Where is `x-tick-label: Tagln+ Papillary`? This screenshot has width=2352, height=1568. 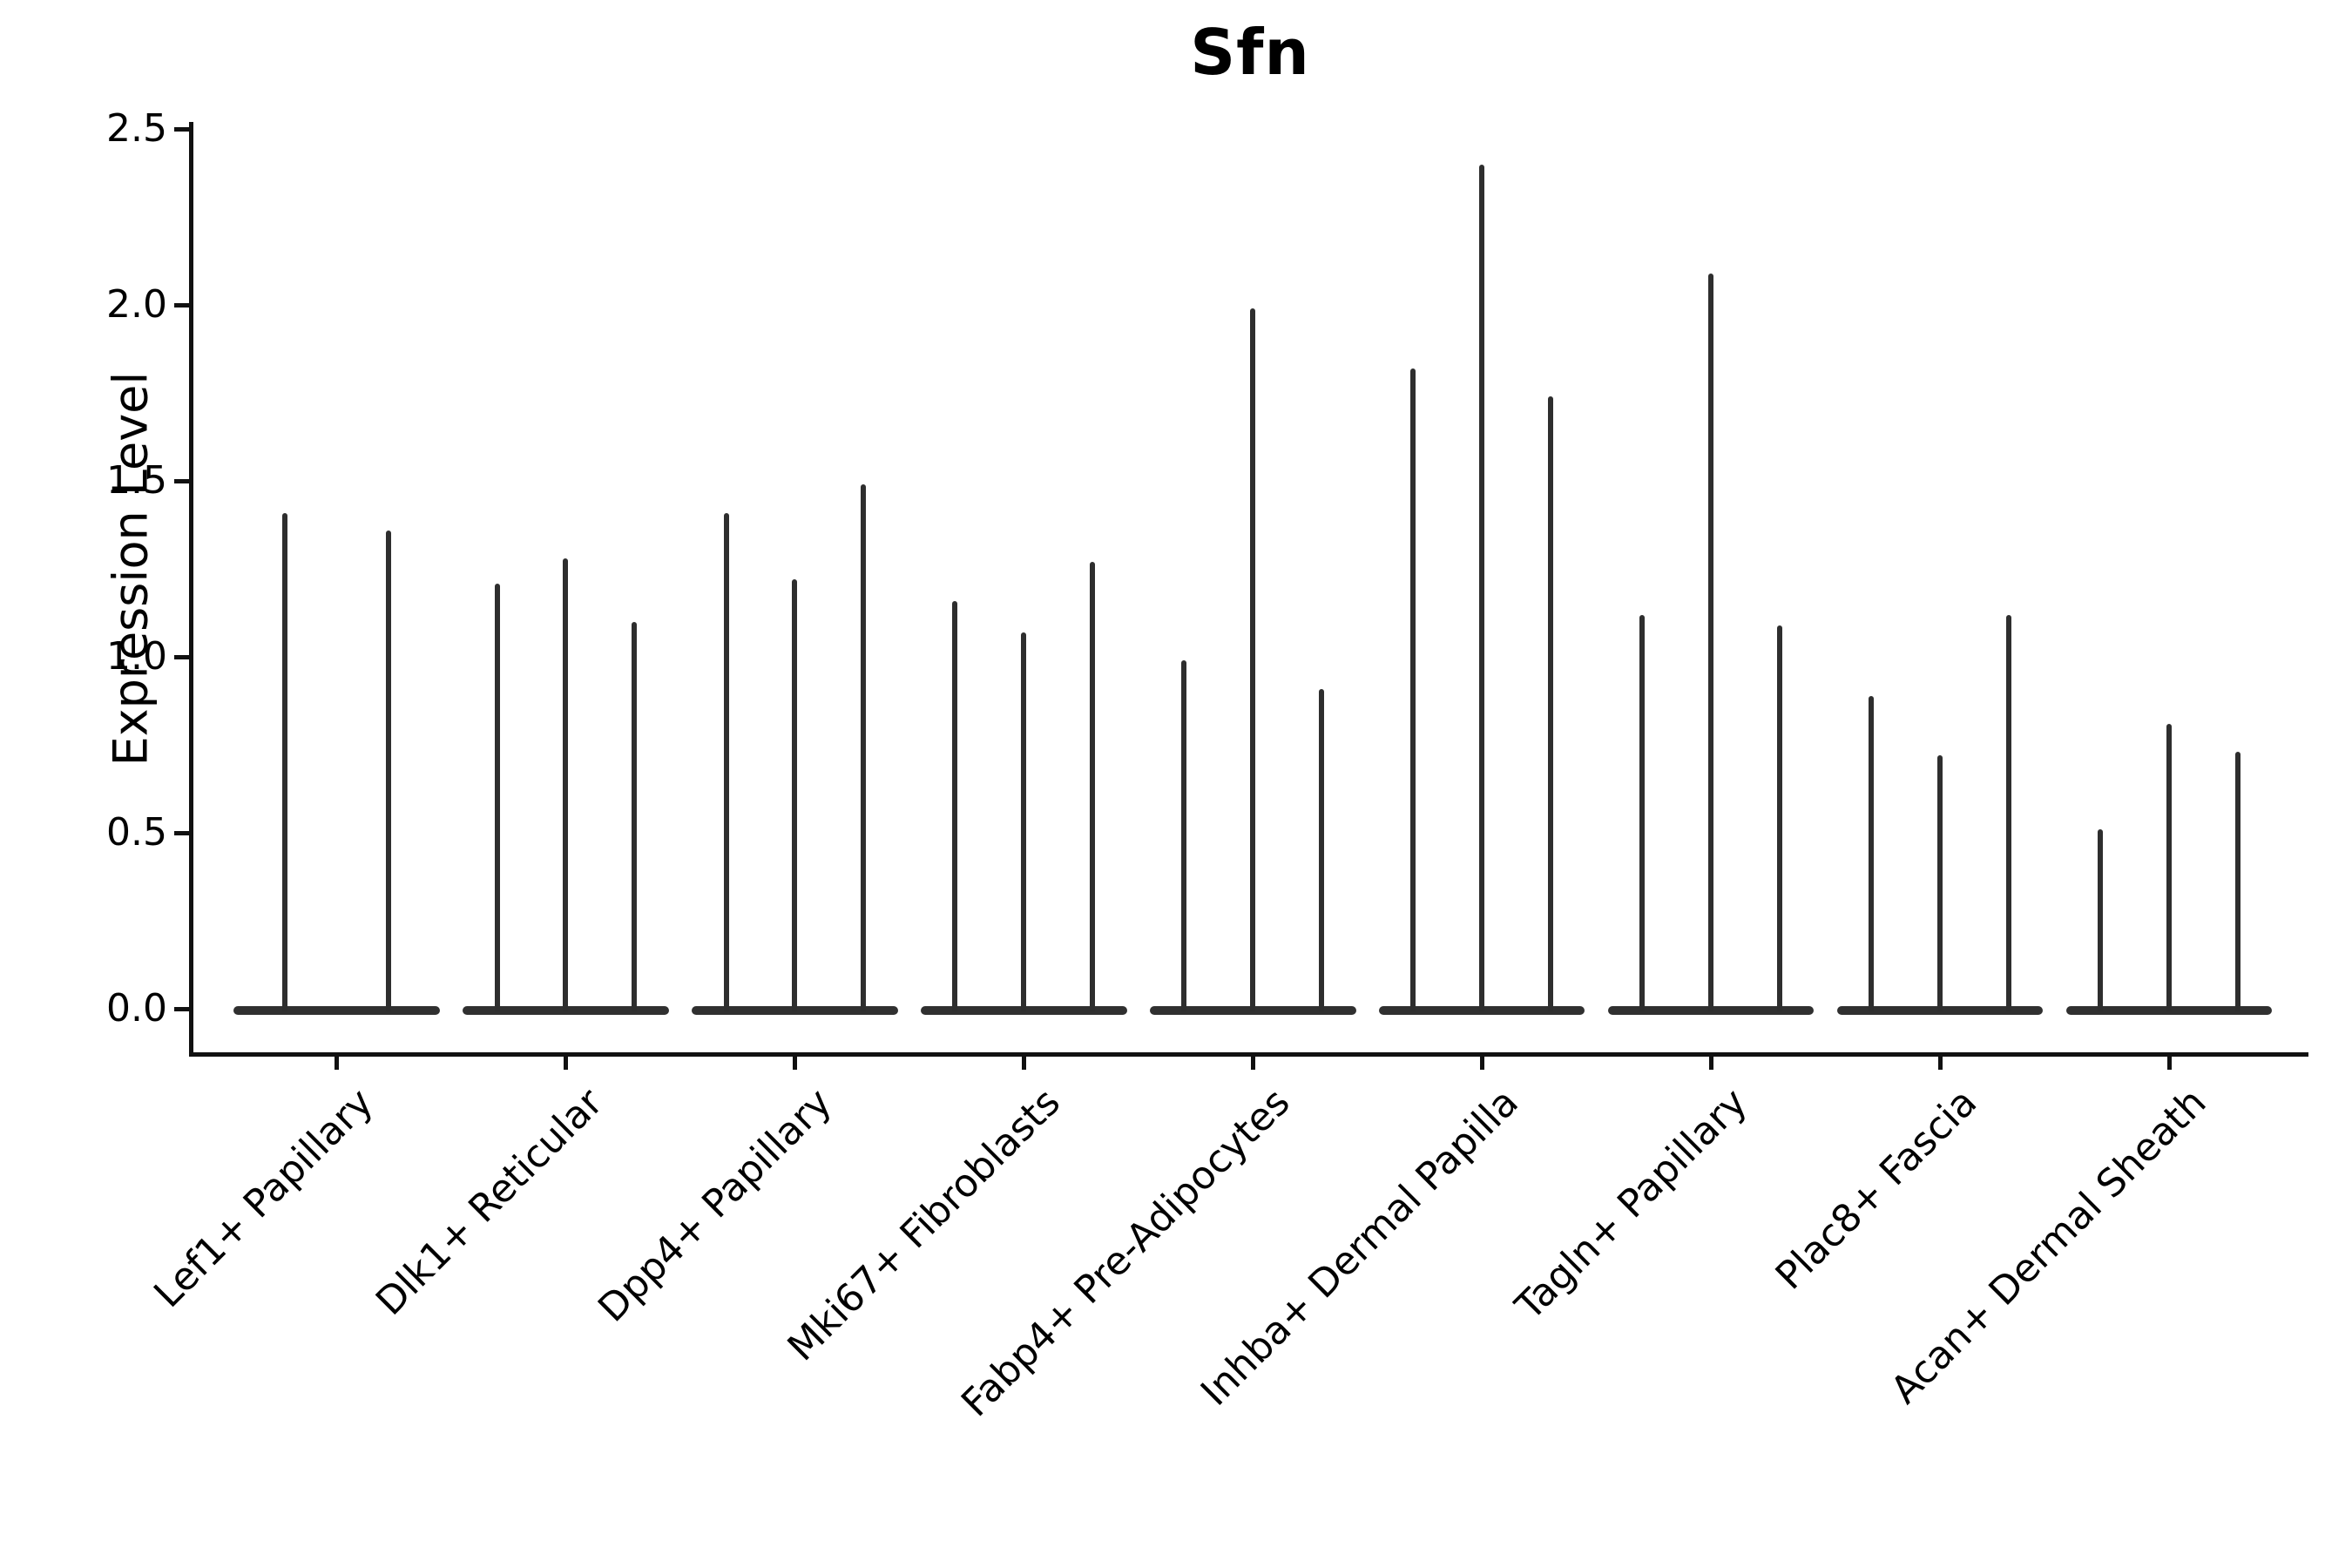
x-tick-label: Tagln+ Papillary is located at coordinates (1632, 1204).